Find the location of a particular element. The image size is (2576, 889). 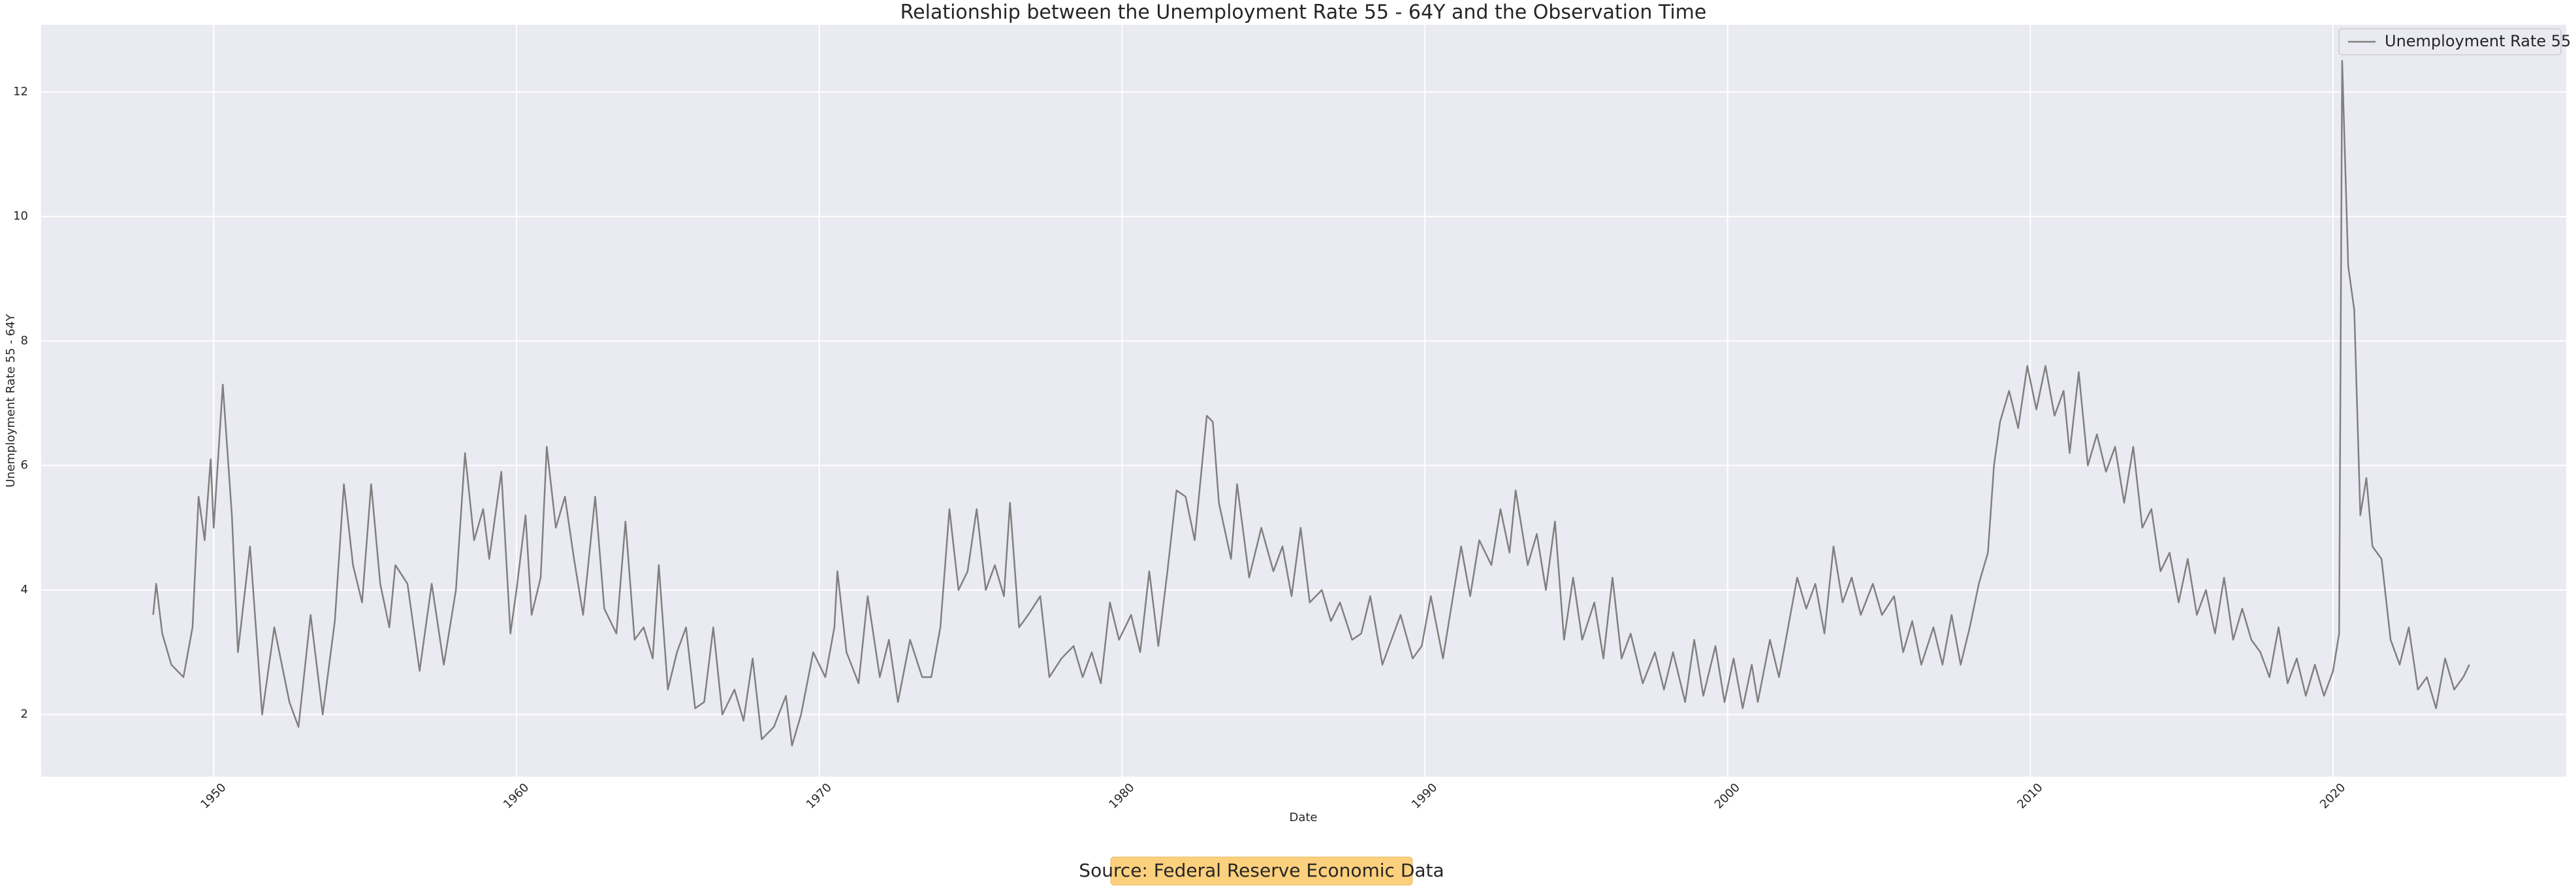

source-box is located at coordinates (1262, 871).